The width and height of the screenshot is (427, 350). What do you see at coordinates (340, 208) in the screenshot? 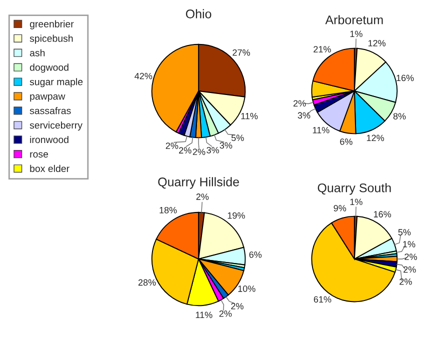
I see `data-label: 9%` at bounding box center [340, 208].